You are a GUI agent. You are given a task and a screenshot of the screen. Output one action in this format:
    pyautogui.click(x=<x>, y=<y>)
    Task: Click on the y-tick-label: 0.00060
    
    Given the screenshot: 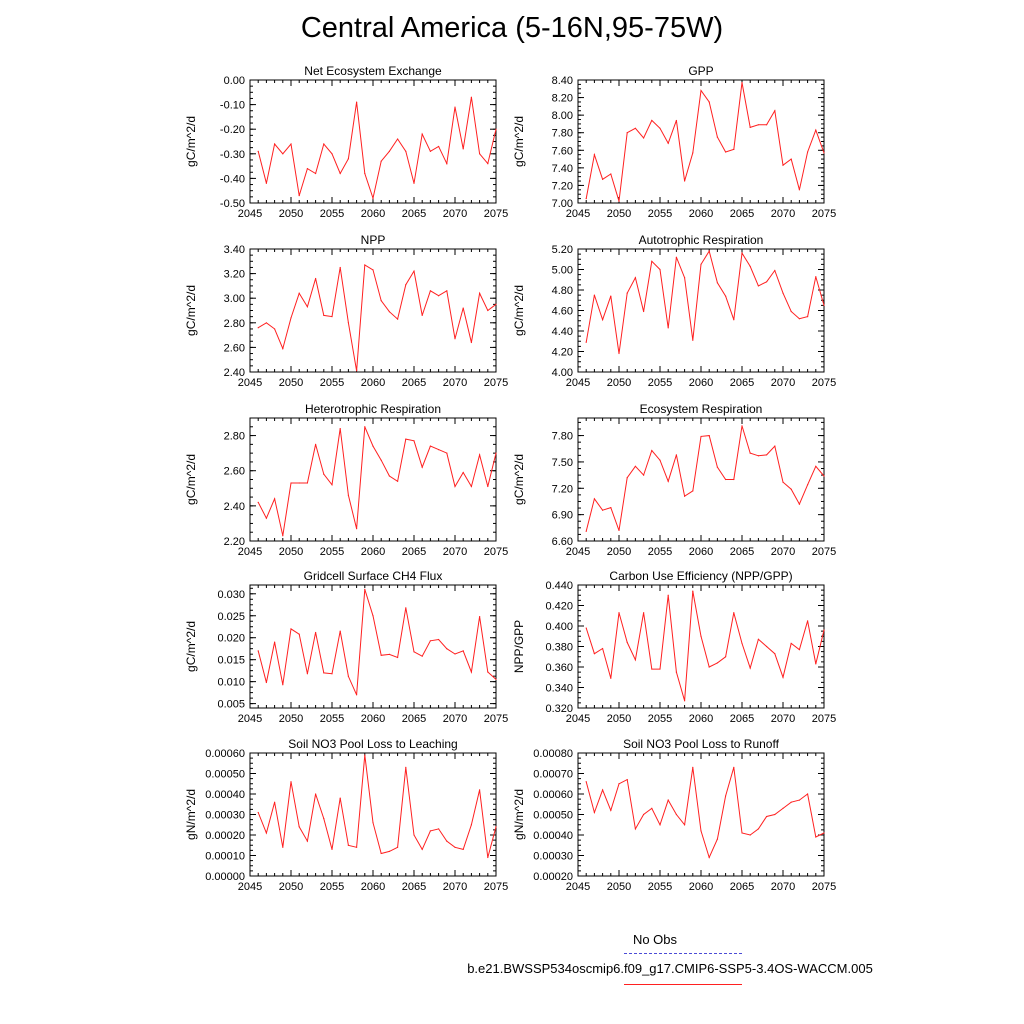 What is the action you would take?
    pyautogui.click(x=553, y=795)
    